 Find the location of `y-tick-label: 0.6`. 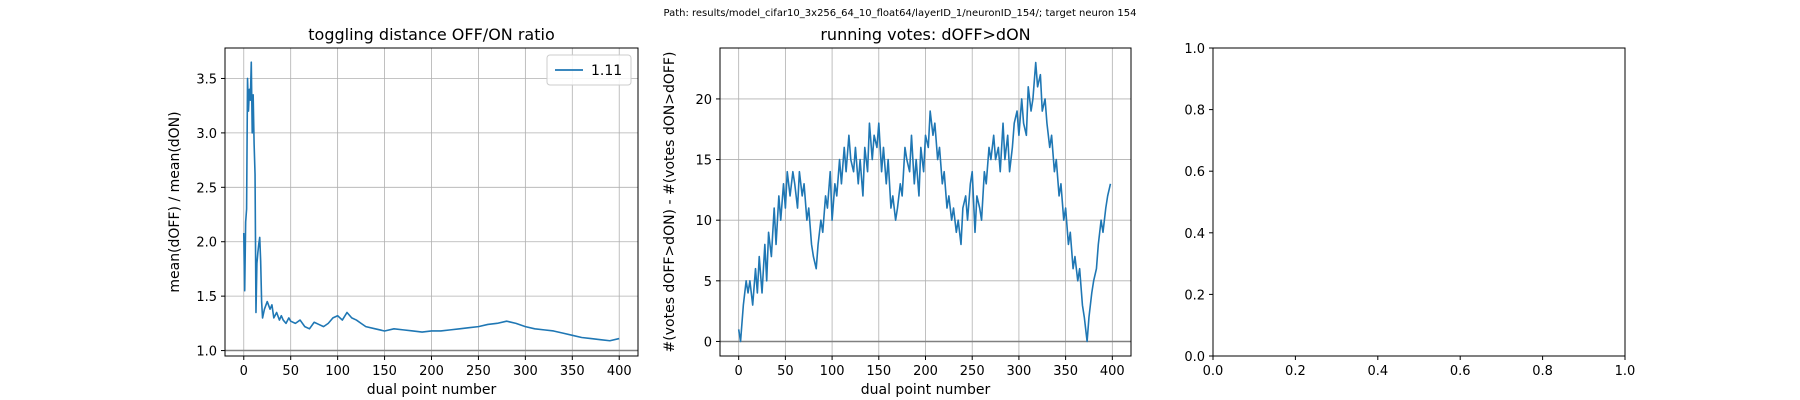

y-tick-label: 0.6 is located at coordinates (1194, 172).